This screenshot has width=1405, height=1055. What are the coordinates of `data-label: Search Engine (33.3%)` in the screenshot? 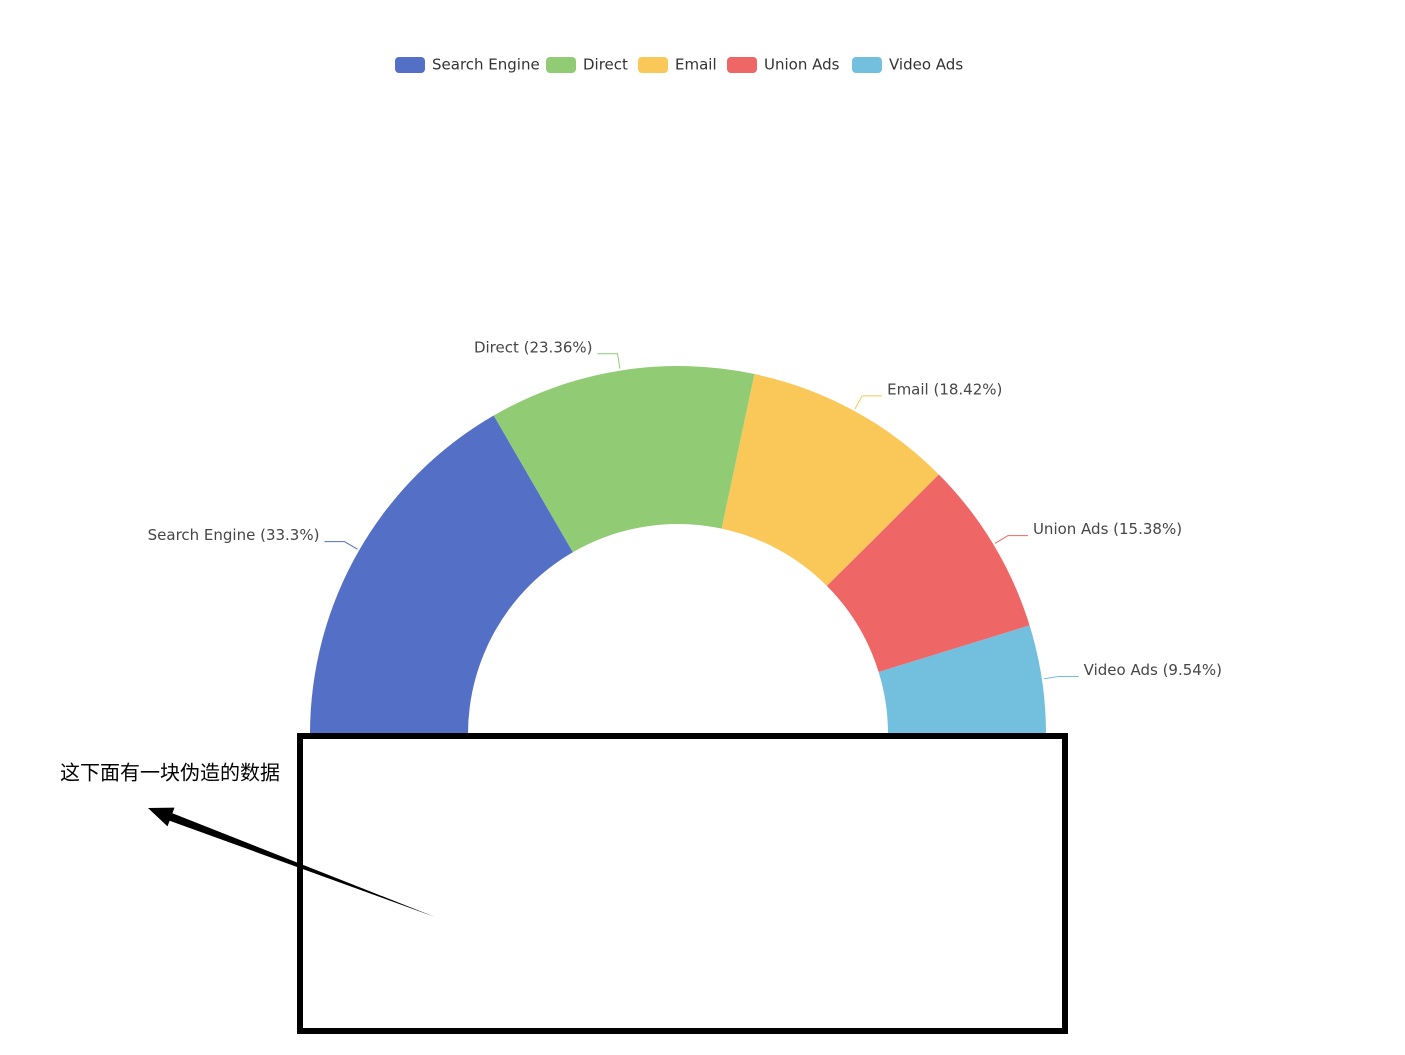 It's located at (234, 535).